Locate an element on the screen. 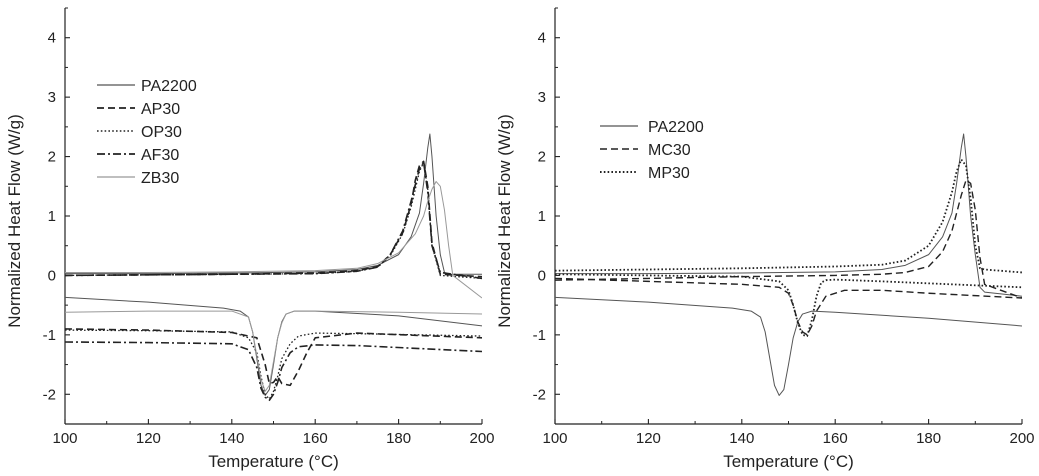 The width and height of the screenshot is (1039, 476). legend: PA2200 AP30 OP30 AF30 ZB30 is located at coordinates (147, 132).